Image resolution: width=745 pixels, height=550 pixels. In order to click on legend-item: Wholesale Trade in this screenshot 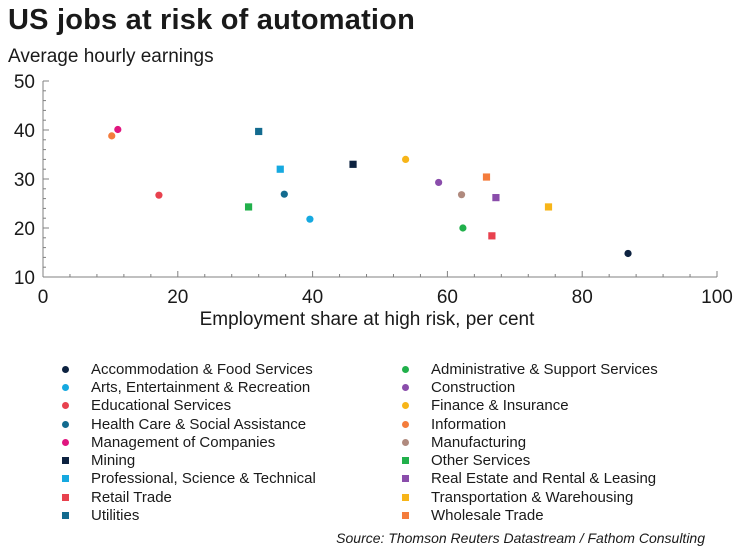, I will do `click(529, 515)`.